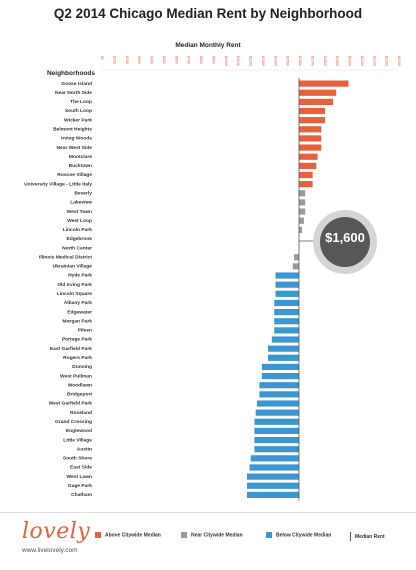 The height and width of the screenshot is (570, 416). I want to click on x-tick-label: $1700, so click(312, 61).